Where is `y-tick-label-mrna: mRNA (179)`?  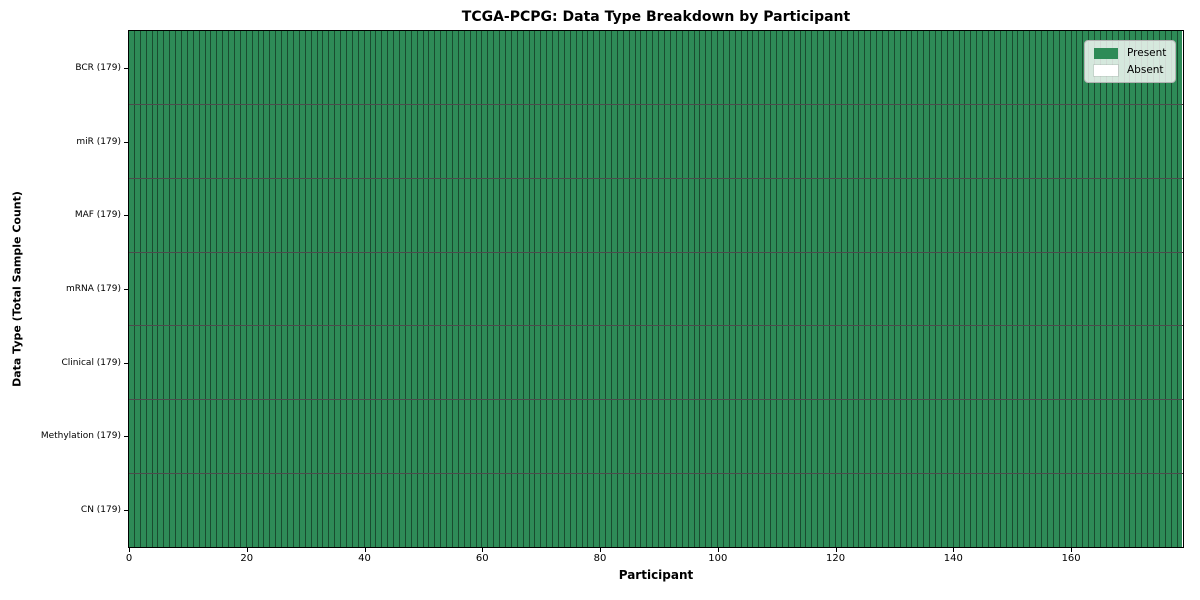 y-tick-label-mrna: mRNA (179) is located at coordinates (93, 289).